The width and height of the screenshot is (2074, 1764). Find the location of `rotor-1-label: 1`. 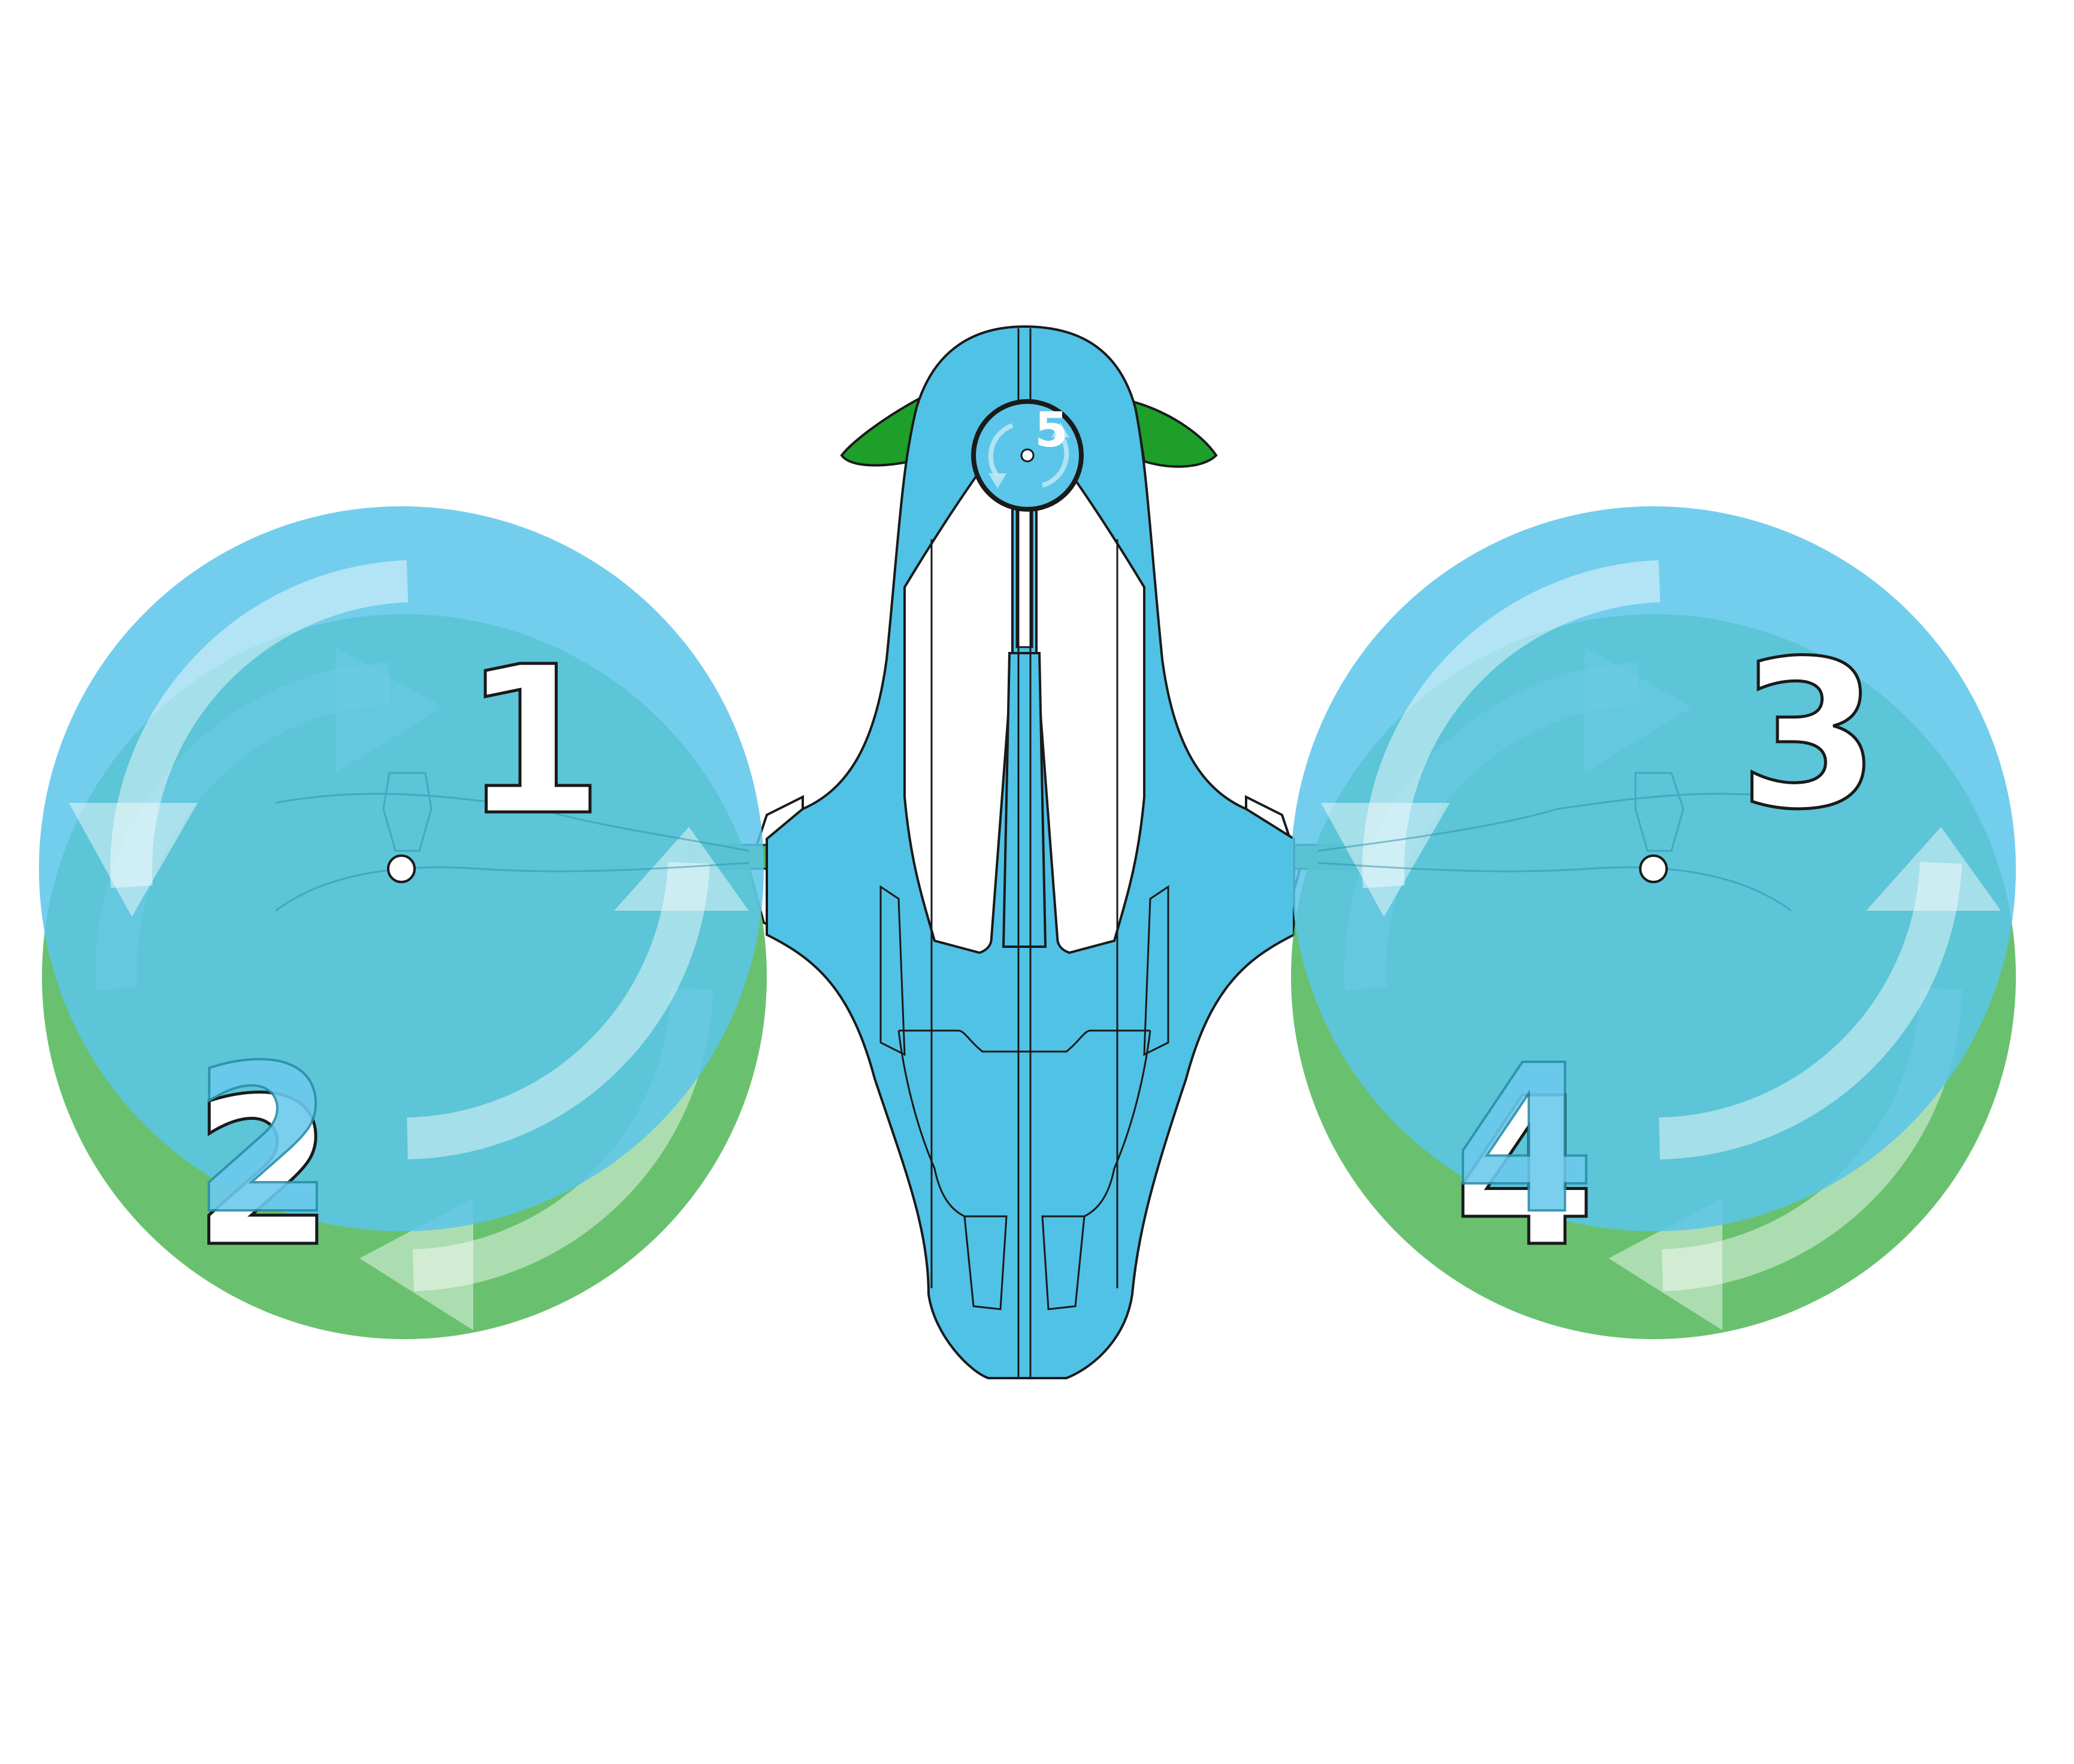

rotor-1-label: 1 is located at coordinates (533, 742).